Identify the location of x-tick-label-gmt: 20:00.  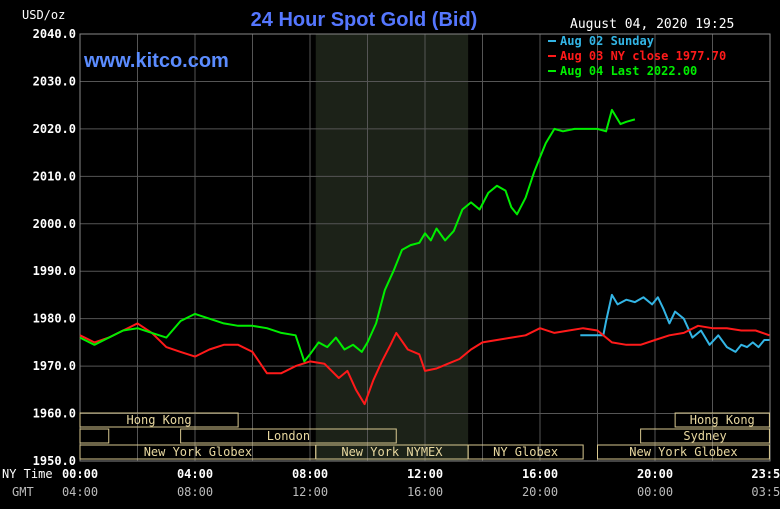
(540, 492).